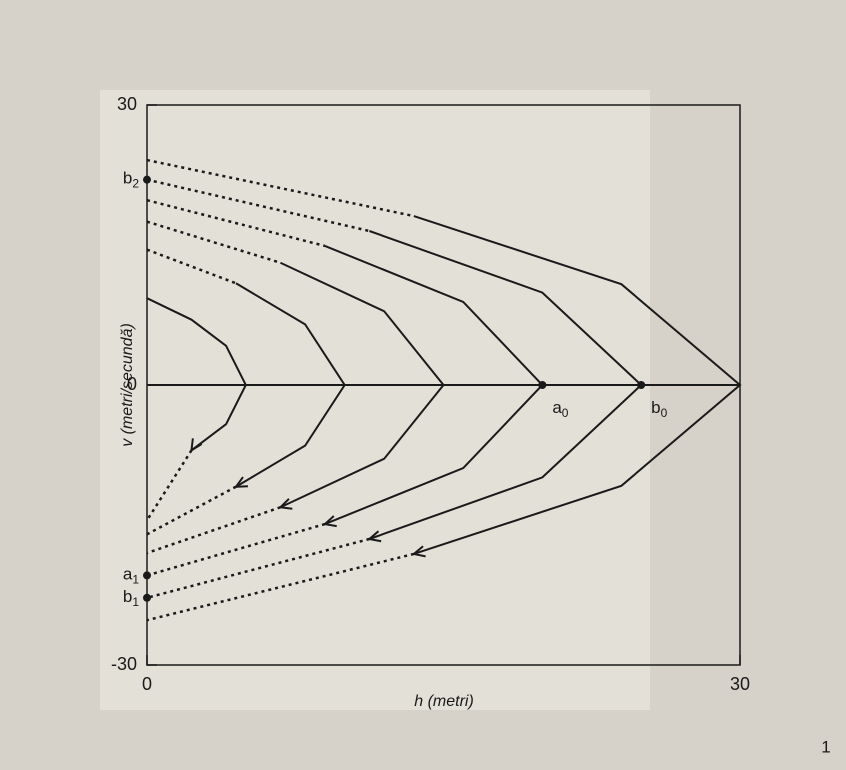  Describe the element at coordinates (132, 384) in the screenshot. I see `y-tick-label: 0` at that location.